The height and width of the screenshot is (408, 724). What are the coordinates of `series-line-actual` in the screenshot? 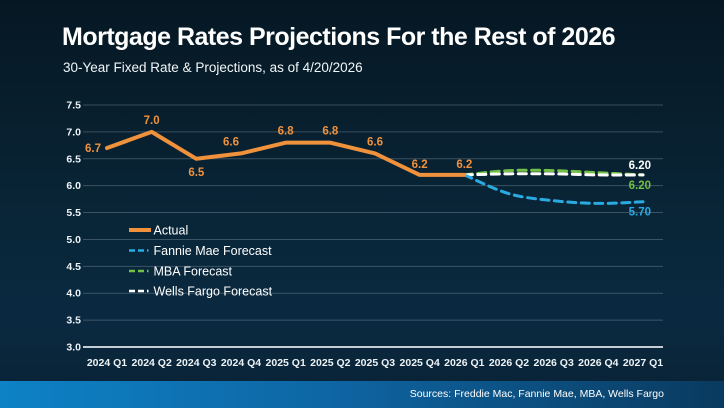 It's located at (286, 153).